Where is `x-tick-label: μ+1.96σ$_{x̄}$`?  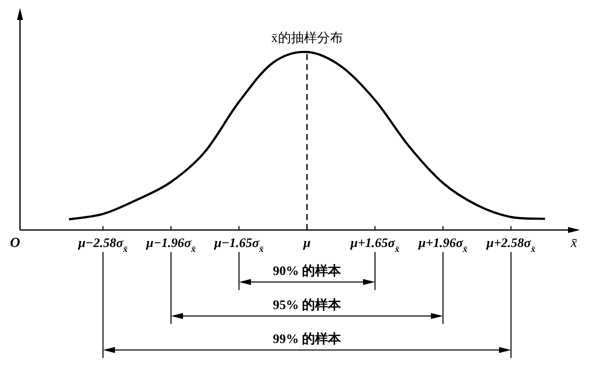
x-tick-label: μ+1.96σ$_{x̄}$ is located at coordinates (443, 244).